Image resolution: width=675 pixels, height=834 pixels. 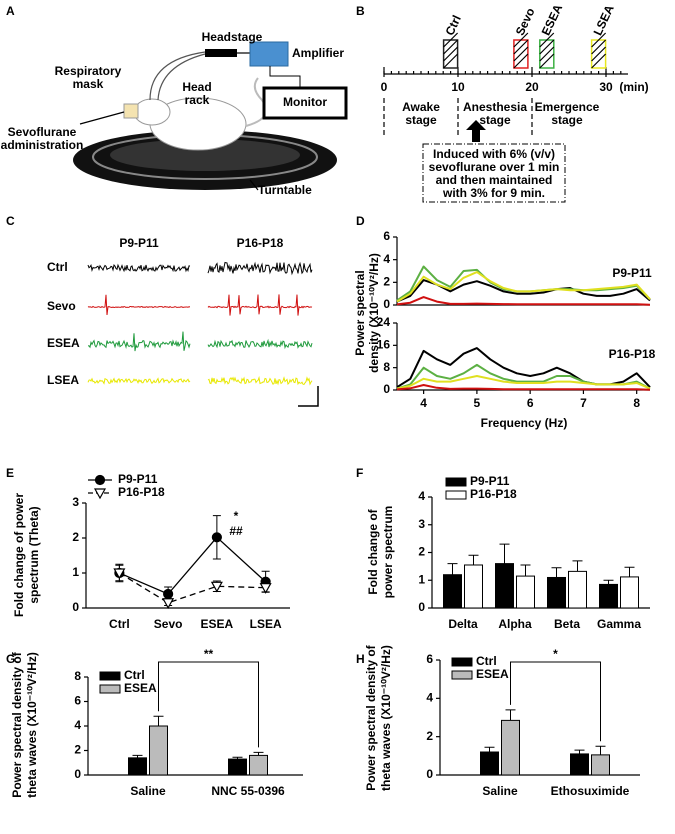 What do you see at coordinates (423, 403) in the screenshot?
I see `x-tick-label: 4` at bounding box center [423, 403].